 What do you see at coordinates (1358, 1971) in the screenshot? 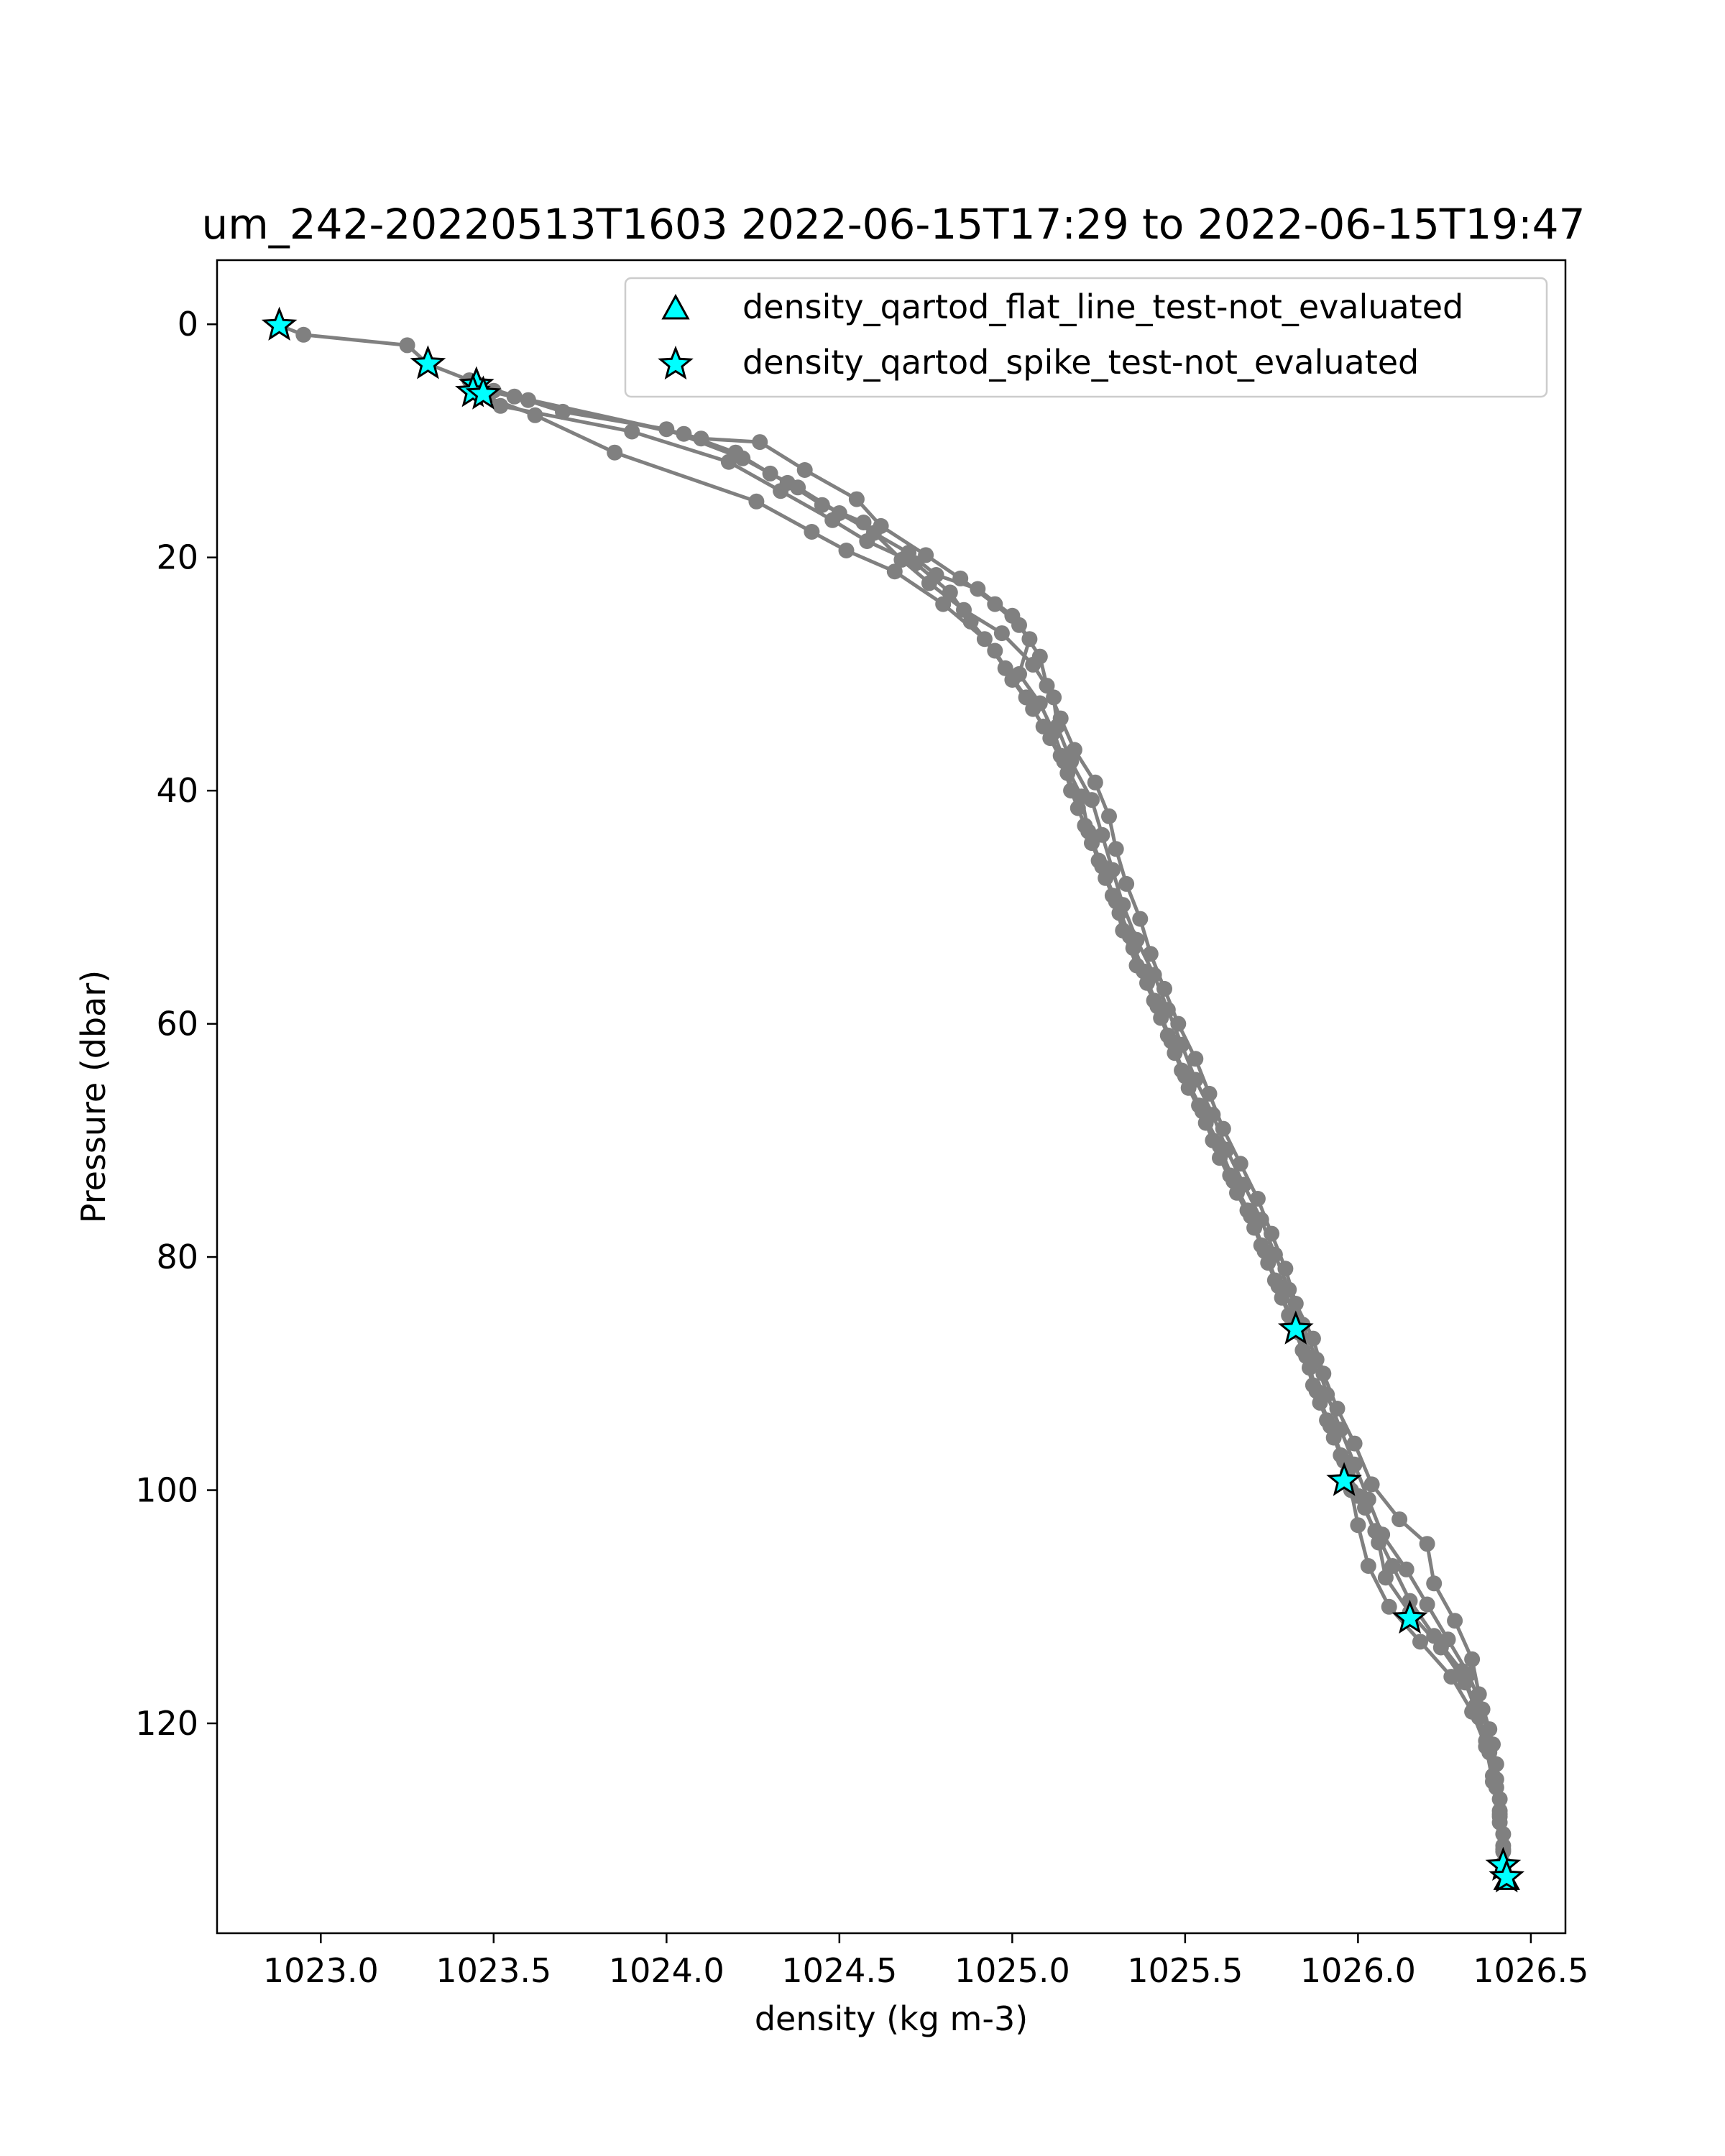
I see `x-tick-label: 1026.0` at bounding box center [1358, 1971].